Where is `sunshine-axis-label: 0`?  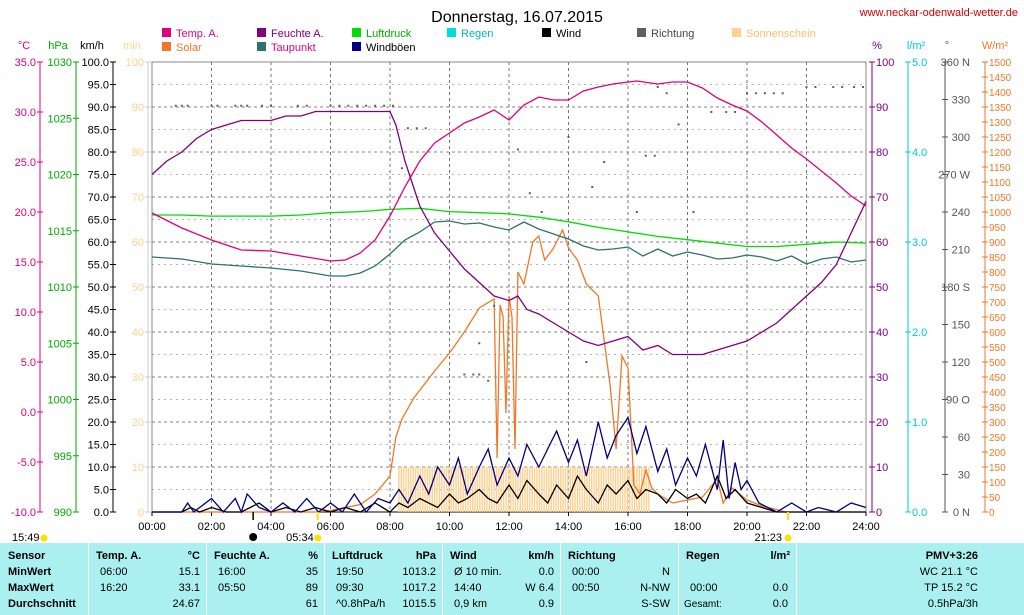
sunshine-axis-label: 0 is located at coordinates (141, 513).